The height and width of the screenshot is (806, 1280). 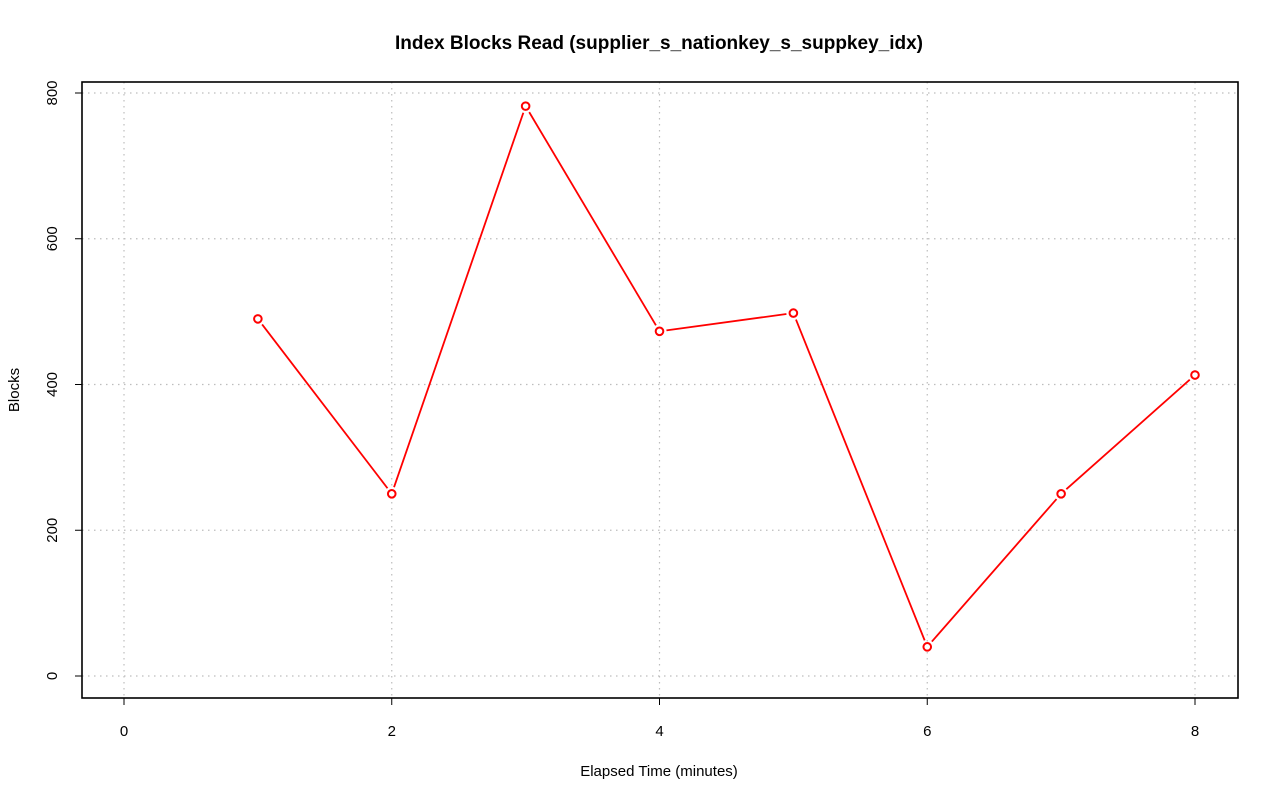 What do you see at coordinates (63, 380) in the screenshot?
I see `y-axis: 0 200 400 600 800` at bounding box center [63, 380].